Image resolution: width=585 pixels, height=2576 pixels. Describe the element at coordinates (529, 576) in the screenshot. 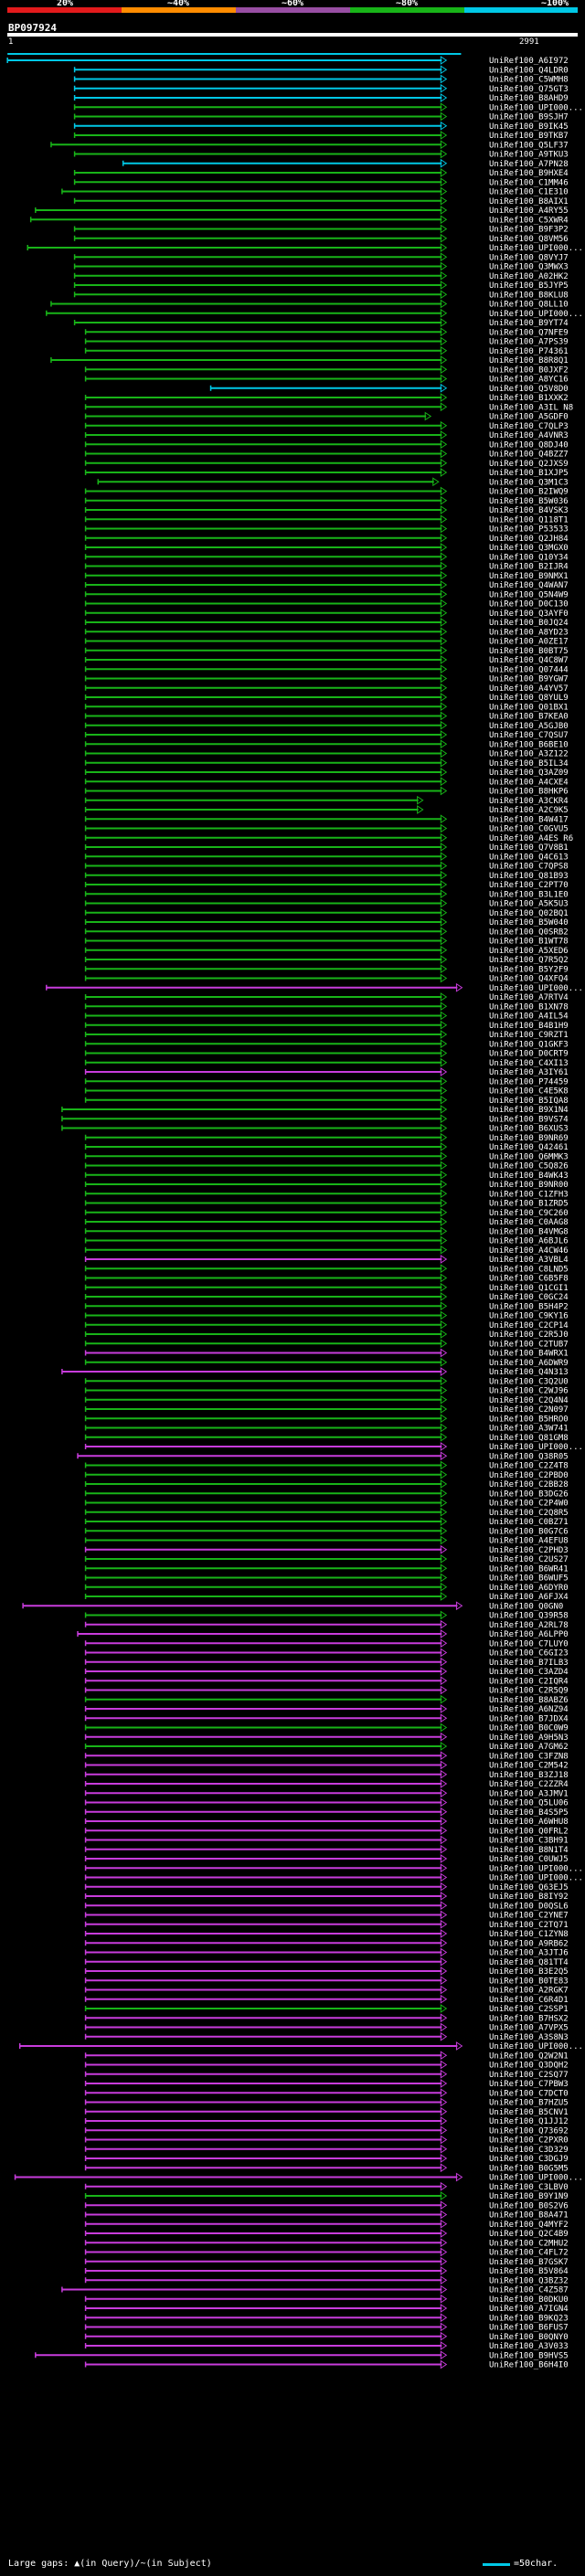

I see `hit-label: UniRef100_B9NMX1` at that location.